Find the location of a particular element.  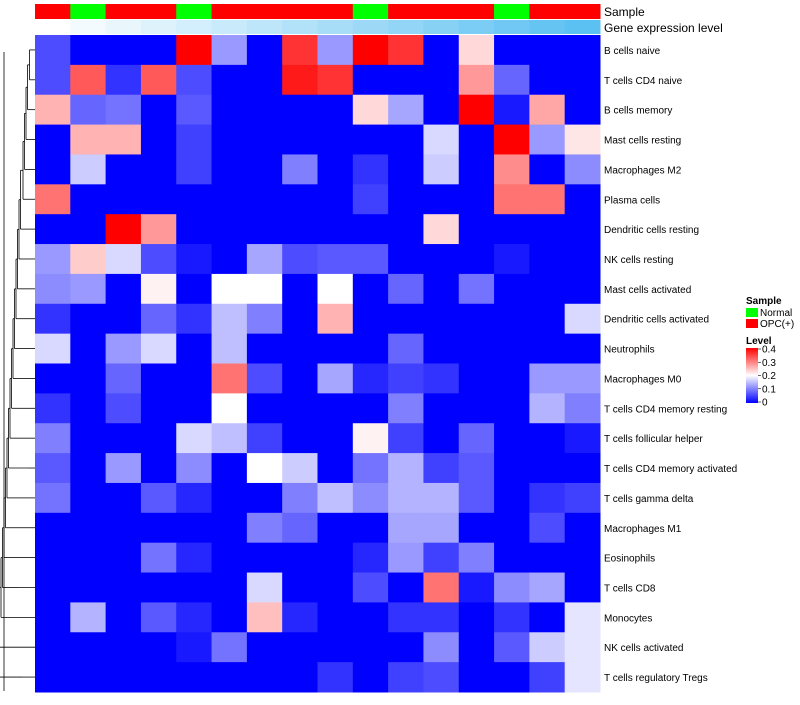

legend-normal-swatch is located at coordinates (752, 312).